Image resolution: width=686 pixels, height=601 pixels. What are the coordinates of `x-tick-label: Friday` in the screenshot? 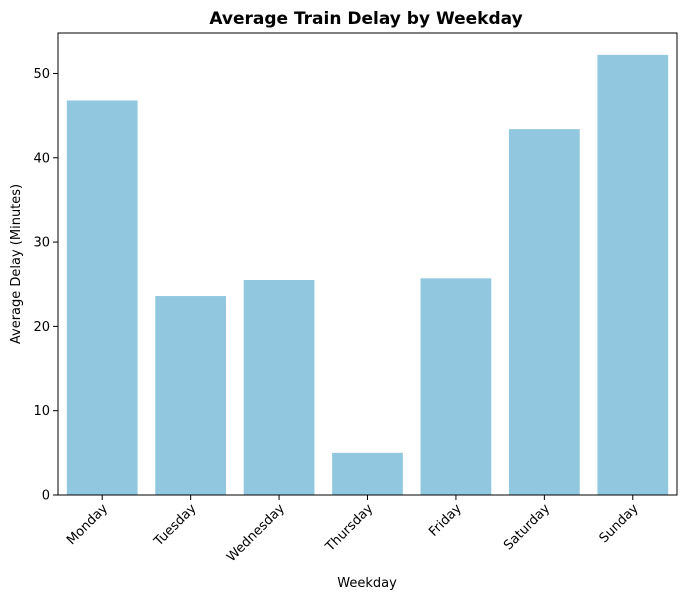 It's located at (445, 520).